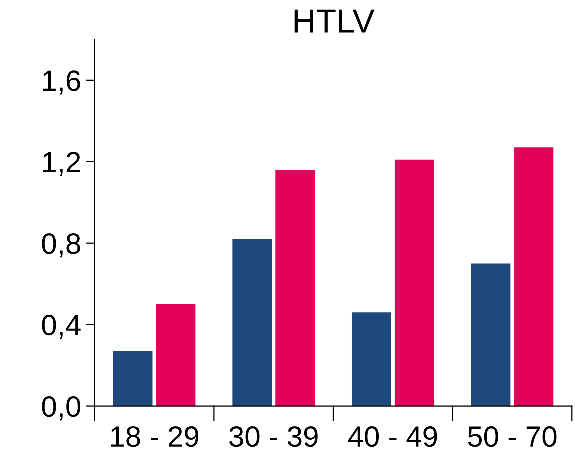  What do you see at coordinates (61, 408) in the screenshot?
I see `y-tick-label: 0,0` at bounding box center [61, 408].